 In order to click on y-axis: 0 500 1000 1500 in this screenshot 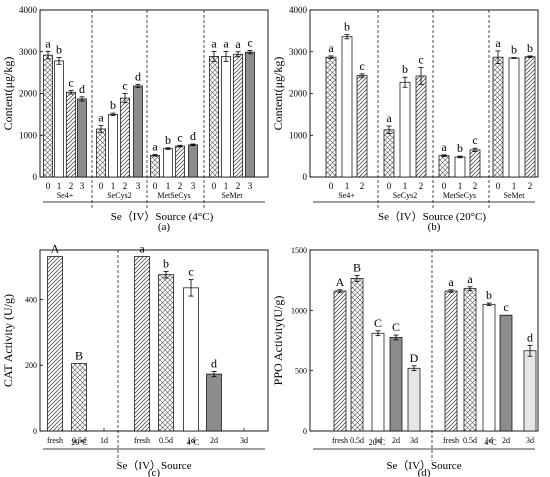, I will do `click(302, 341)`.